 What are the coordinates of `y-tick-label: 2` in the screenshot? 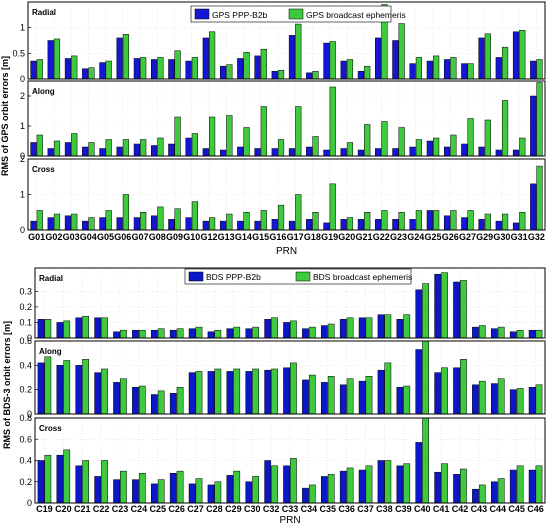 It's located at (22, 159).